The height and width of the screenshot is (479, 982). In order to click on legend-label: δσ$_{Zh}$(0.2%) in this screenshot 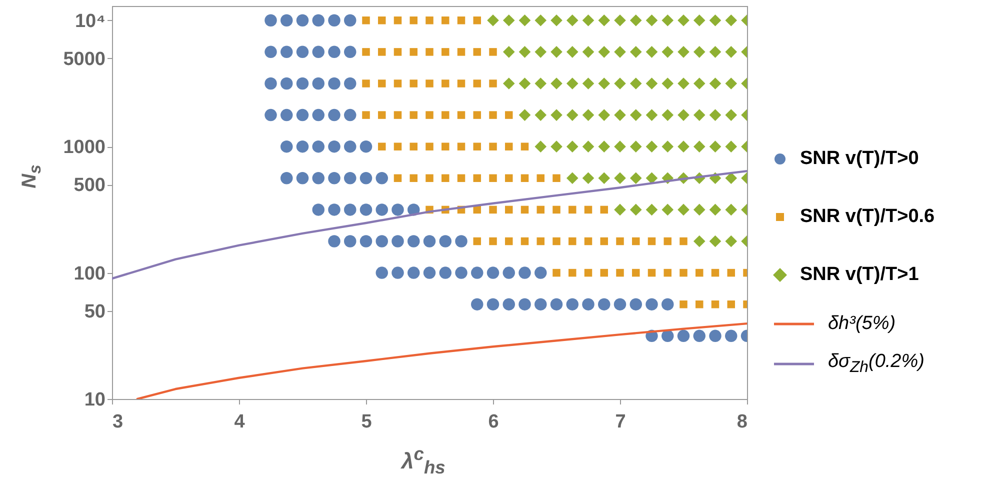, I will do `click(876, 364)`.